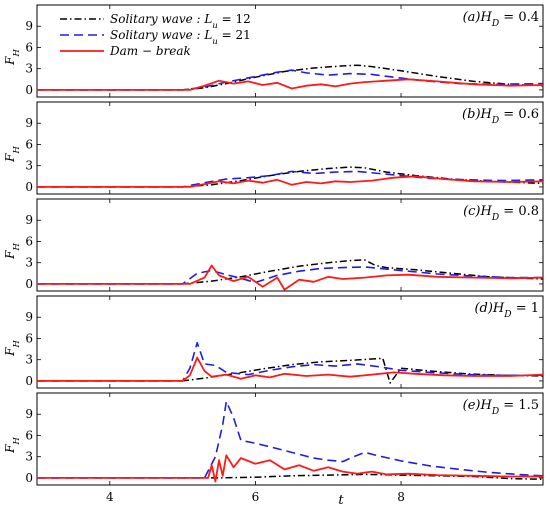 Image resolution: width=550 pixels, height=515 pixels. I want to click on legend-entry: Dam − break, so click(150, 51).